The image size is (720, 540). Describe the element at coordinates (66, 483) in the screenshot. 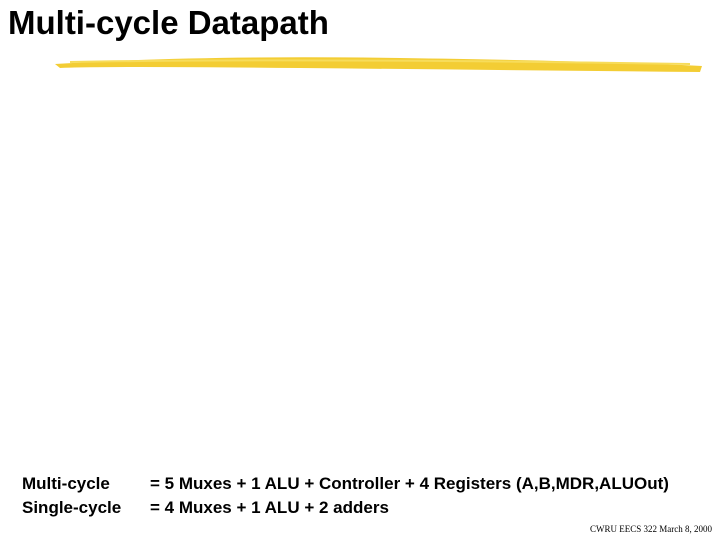

I see `row-label: Multi-cycle` at that location.